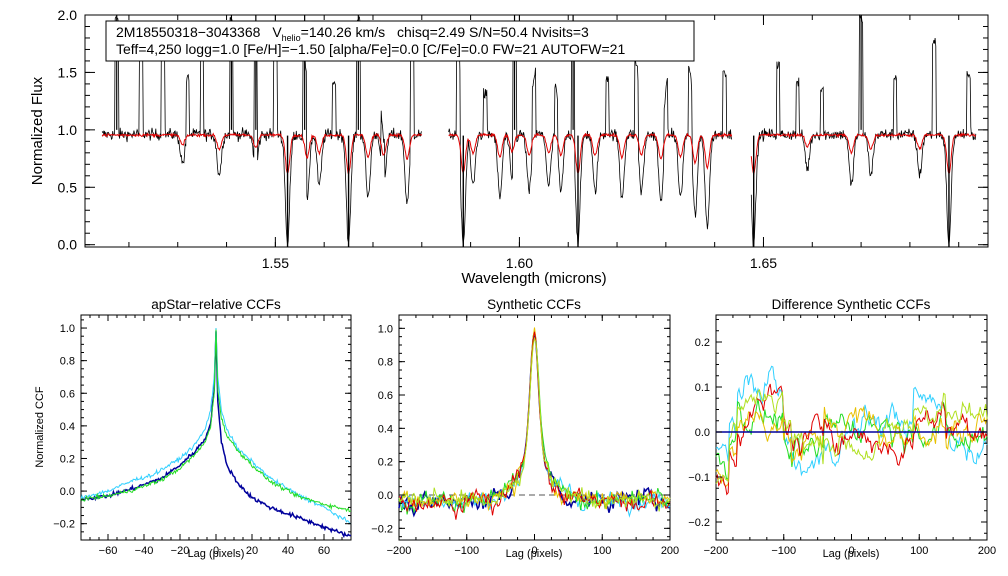 The height and width of the screenshot is (576, 1008). Describe the element at coordinates (68, 187) in the screenshot. I see `spectrum-ytick-label: 0.5` at that location.